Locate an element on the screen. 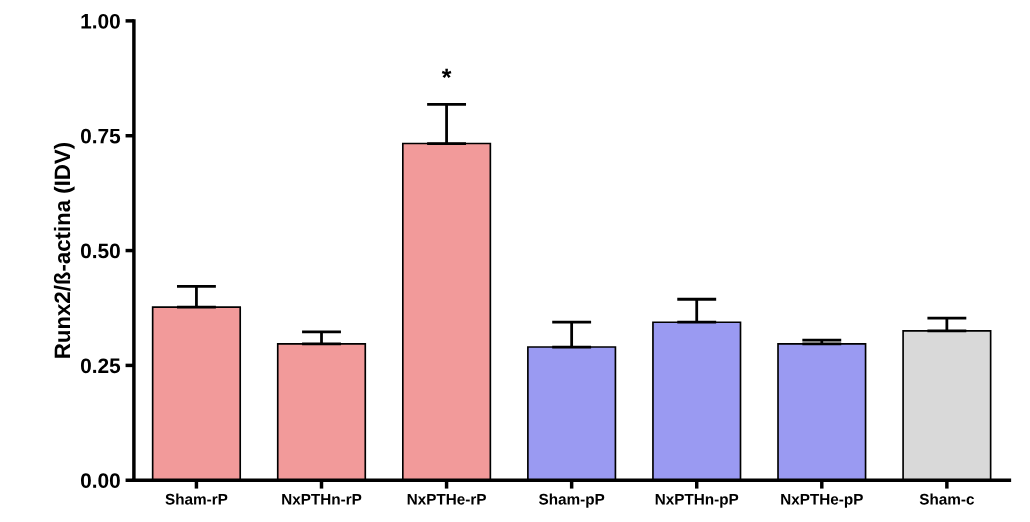  x-tick-label: NxPTHe-pP is located at coordinates (822, 501).